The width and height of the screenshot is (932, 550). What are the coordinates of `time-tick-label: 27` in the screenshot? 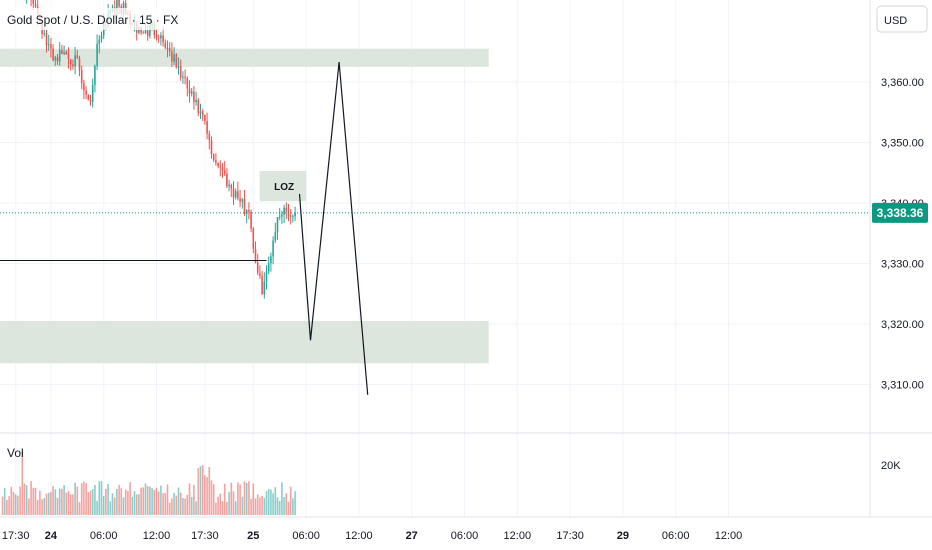 It's located at (412, 536).